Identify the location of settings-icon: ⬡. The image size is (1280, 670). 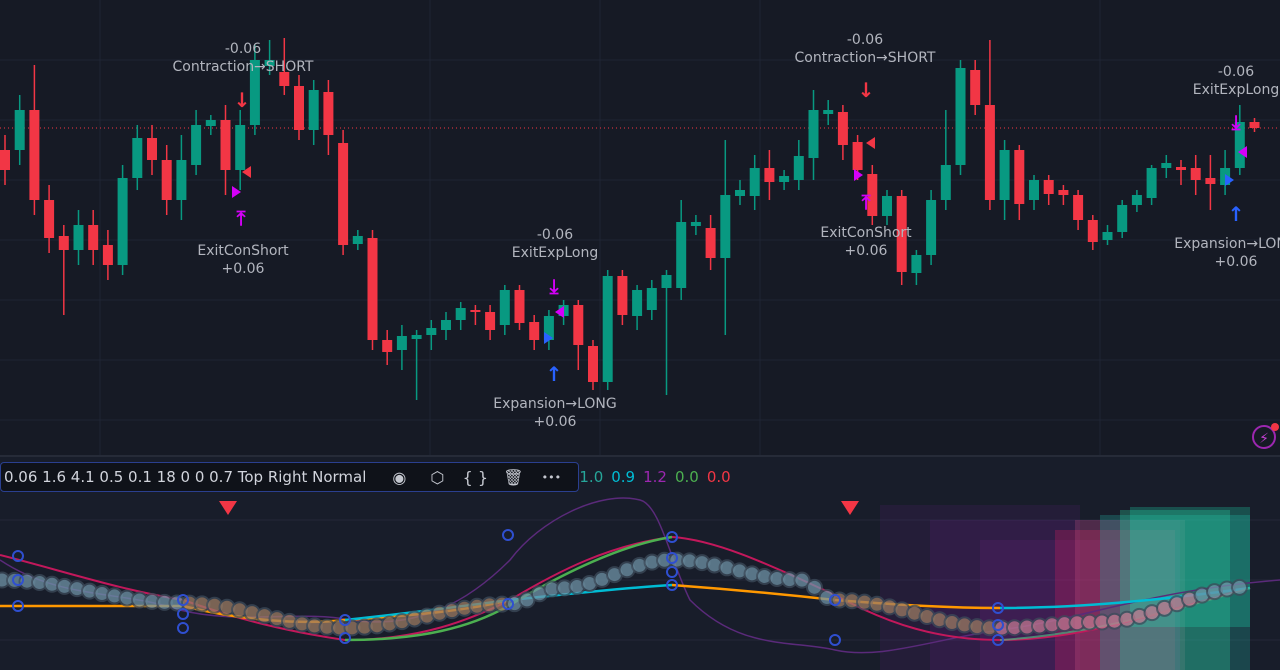
(437, 477).